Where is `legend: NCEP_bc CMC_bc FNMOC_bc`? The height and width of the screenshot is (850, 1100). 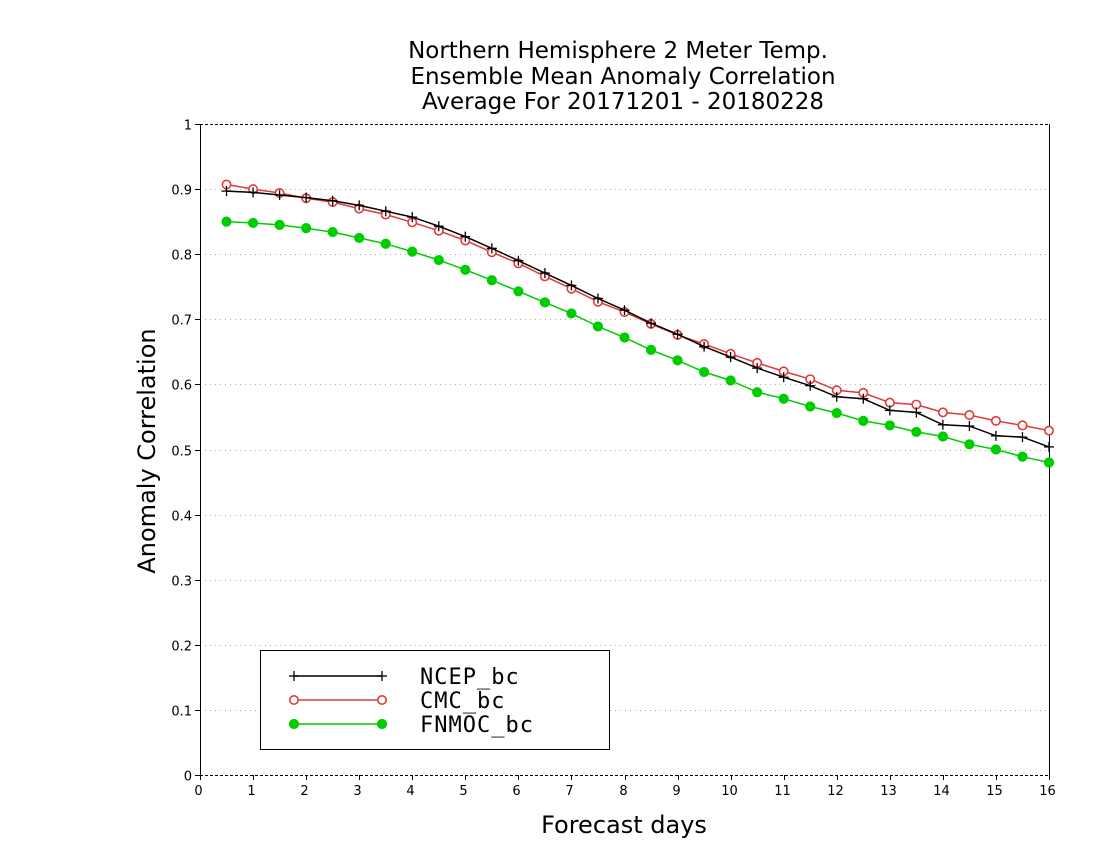 legend: NCEP_bc CMC_bc FNMOC_bc is located at coordinates (435, 700).